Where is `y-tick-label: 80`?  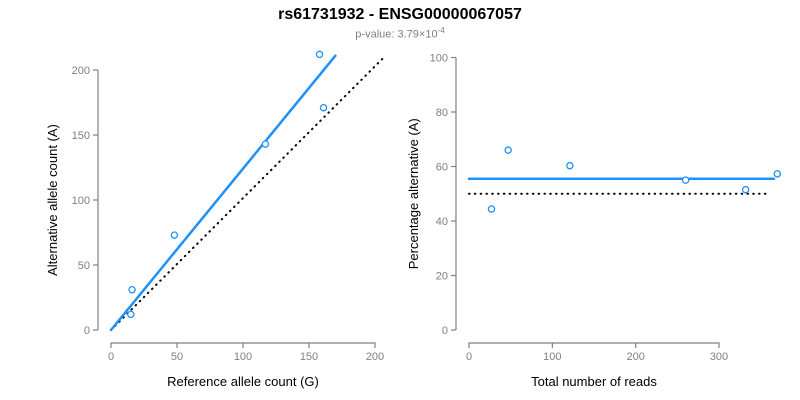 y-tick-label: 80 is located at coordinates (442, 113).